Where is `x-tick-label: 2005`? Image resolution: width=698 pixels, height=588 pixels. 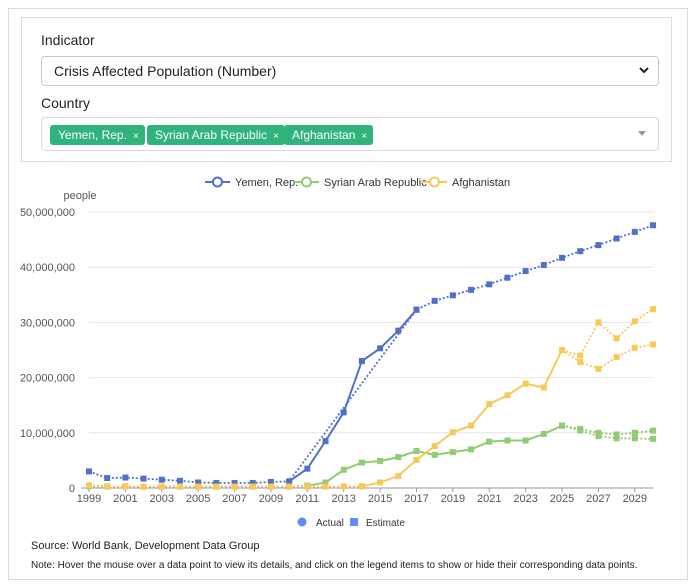 x-tick-label: 2005 is located at coordinates (198, 499).